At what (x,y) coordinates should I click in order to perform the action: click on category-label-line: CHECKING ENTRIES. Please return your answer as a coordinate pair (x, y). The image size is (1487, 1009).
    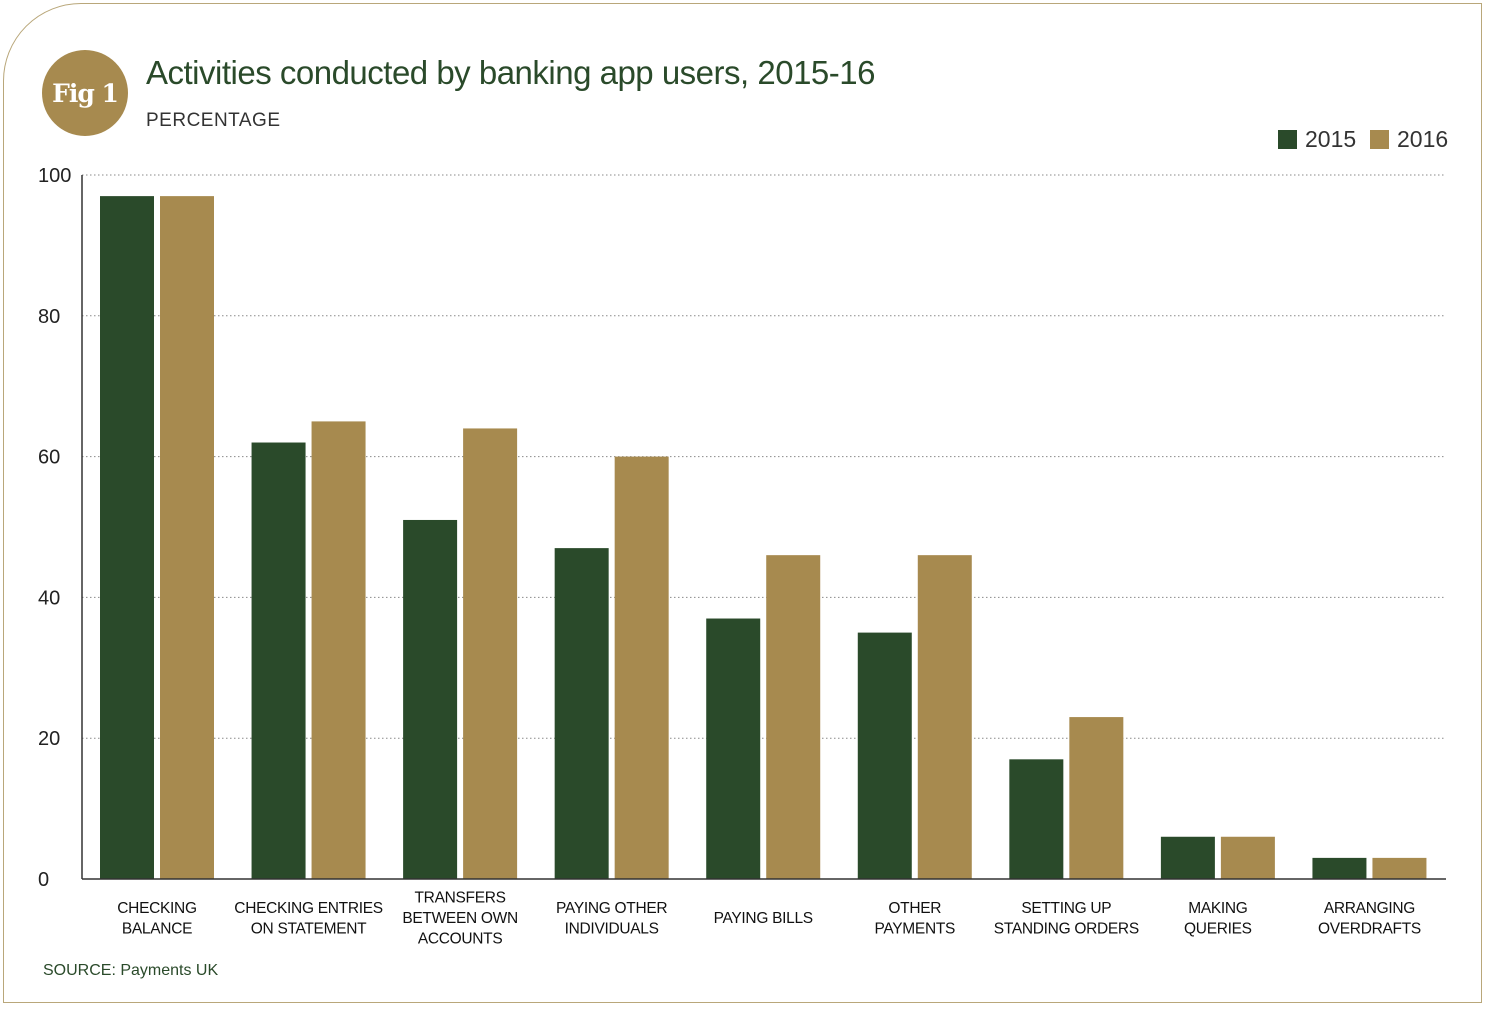
    Looking at the image, I should click on (308, 908).